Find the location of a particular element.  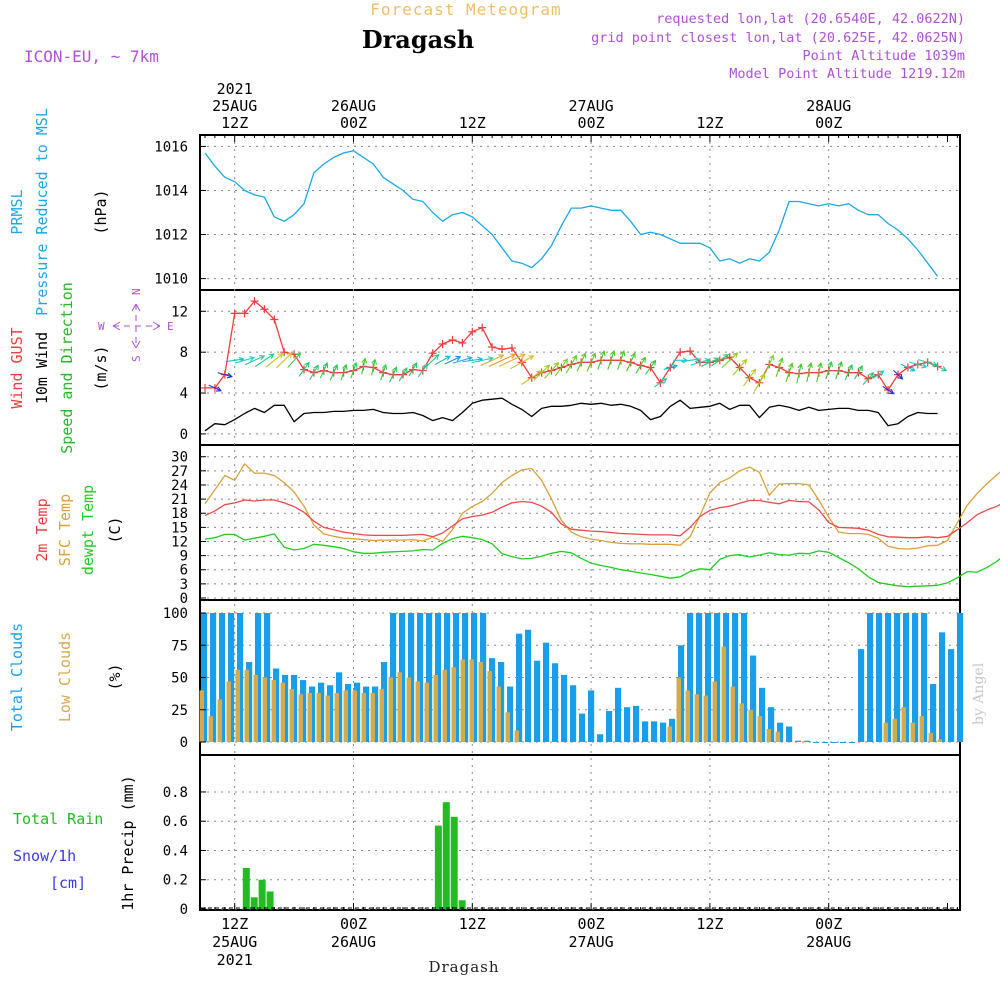

temp-unit: (C) is located at coordinates (115, 529).